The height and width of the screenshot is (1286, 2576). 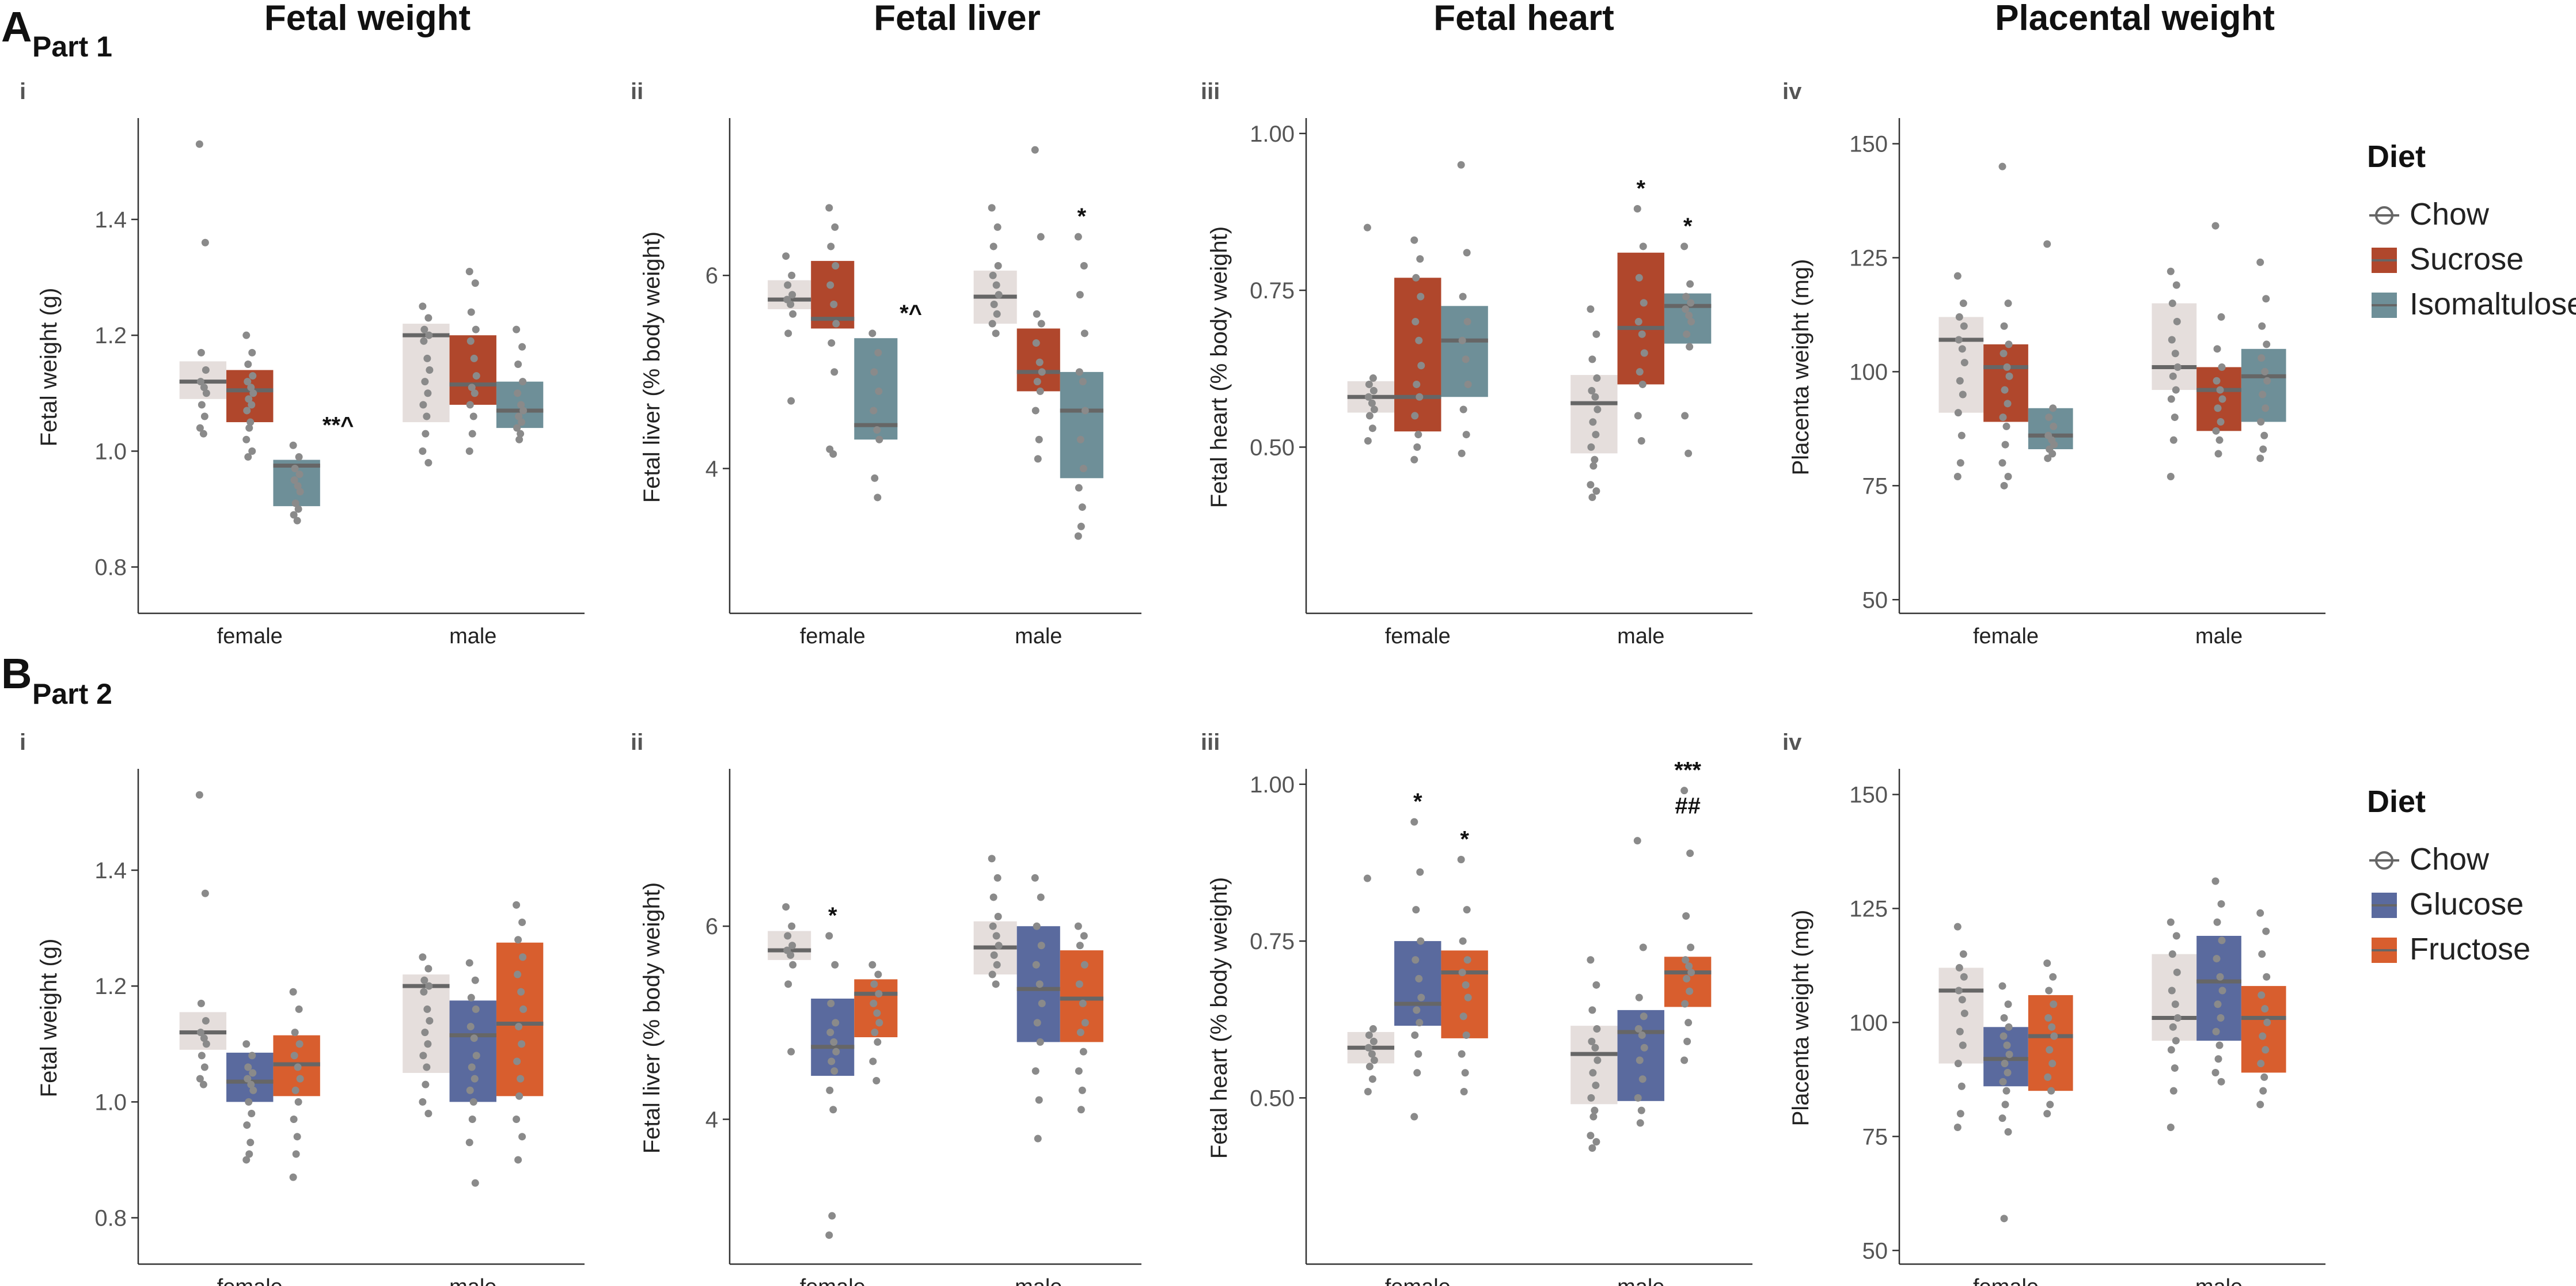 What do you see at coordinates (1417, 801) in the screenshot?
I see `significance-annotation: *` at bounding box center [1417, 801].